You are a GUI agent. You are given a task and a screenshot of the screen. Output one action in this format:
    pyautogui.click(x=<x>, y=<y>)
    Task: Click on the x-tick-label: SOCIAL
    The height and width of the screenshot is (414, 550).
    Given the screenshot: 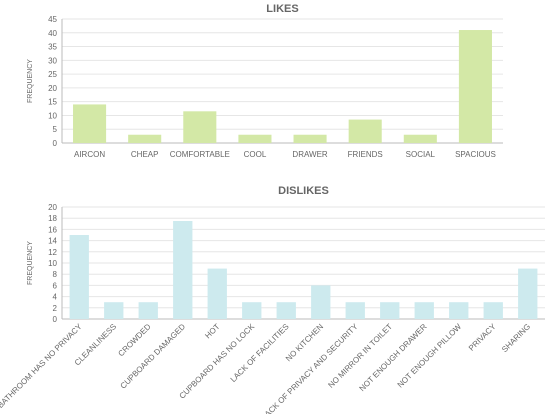 What is the action you would take?
    pyautogui.click(x=421, y=154)
    